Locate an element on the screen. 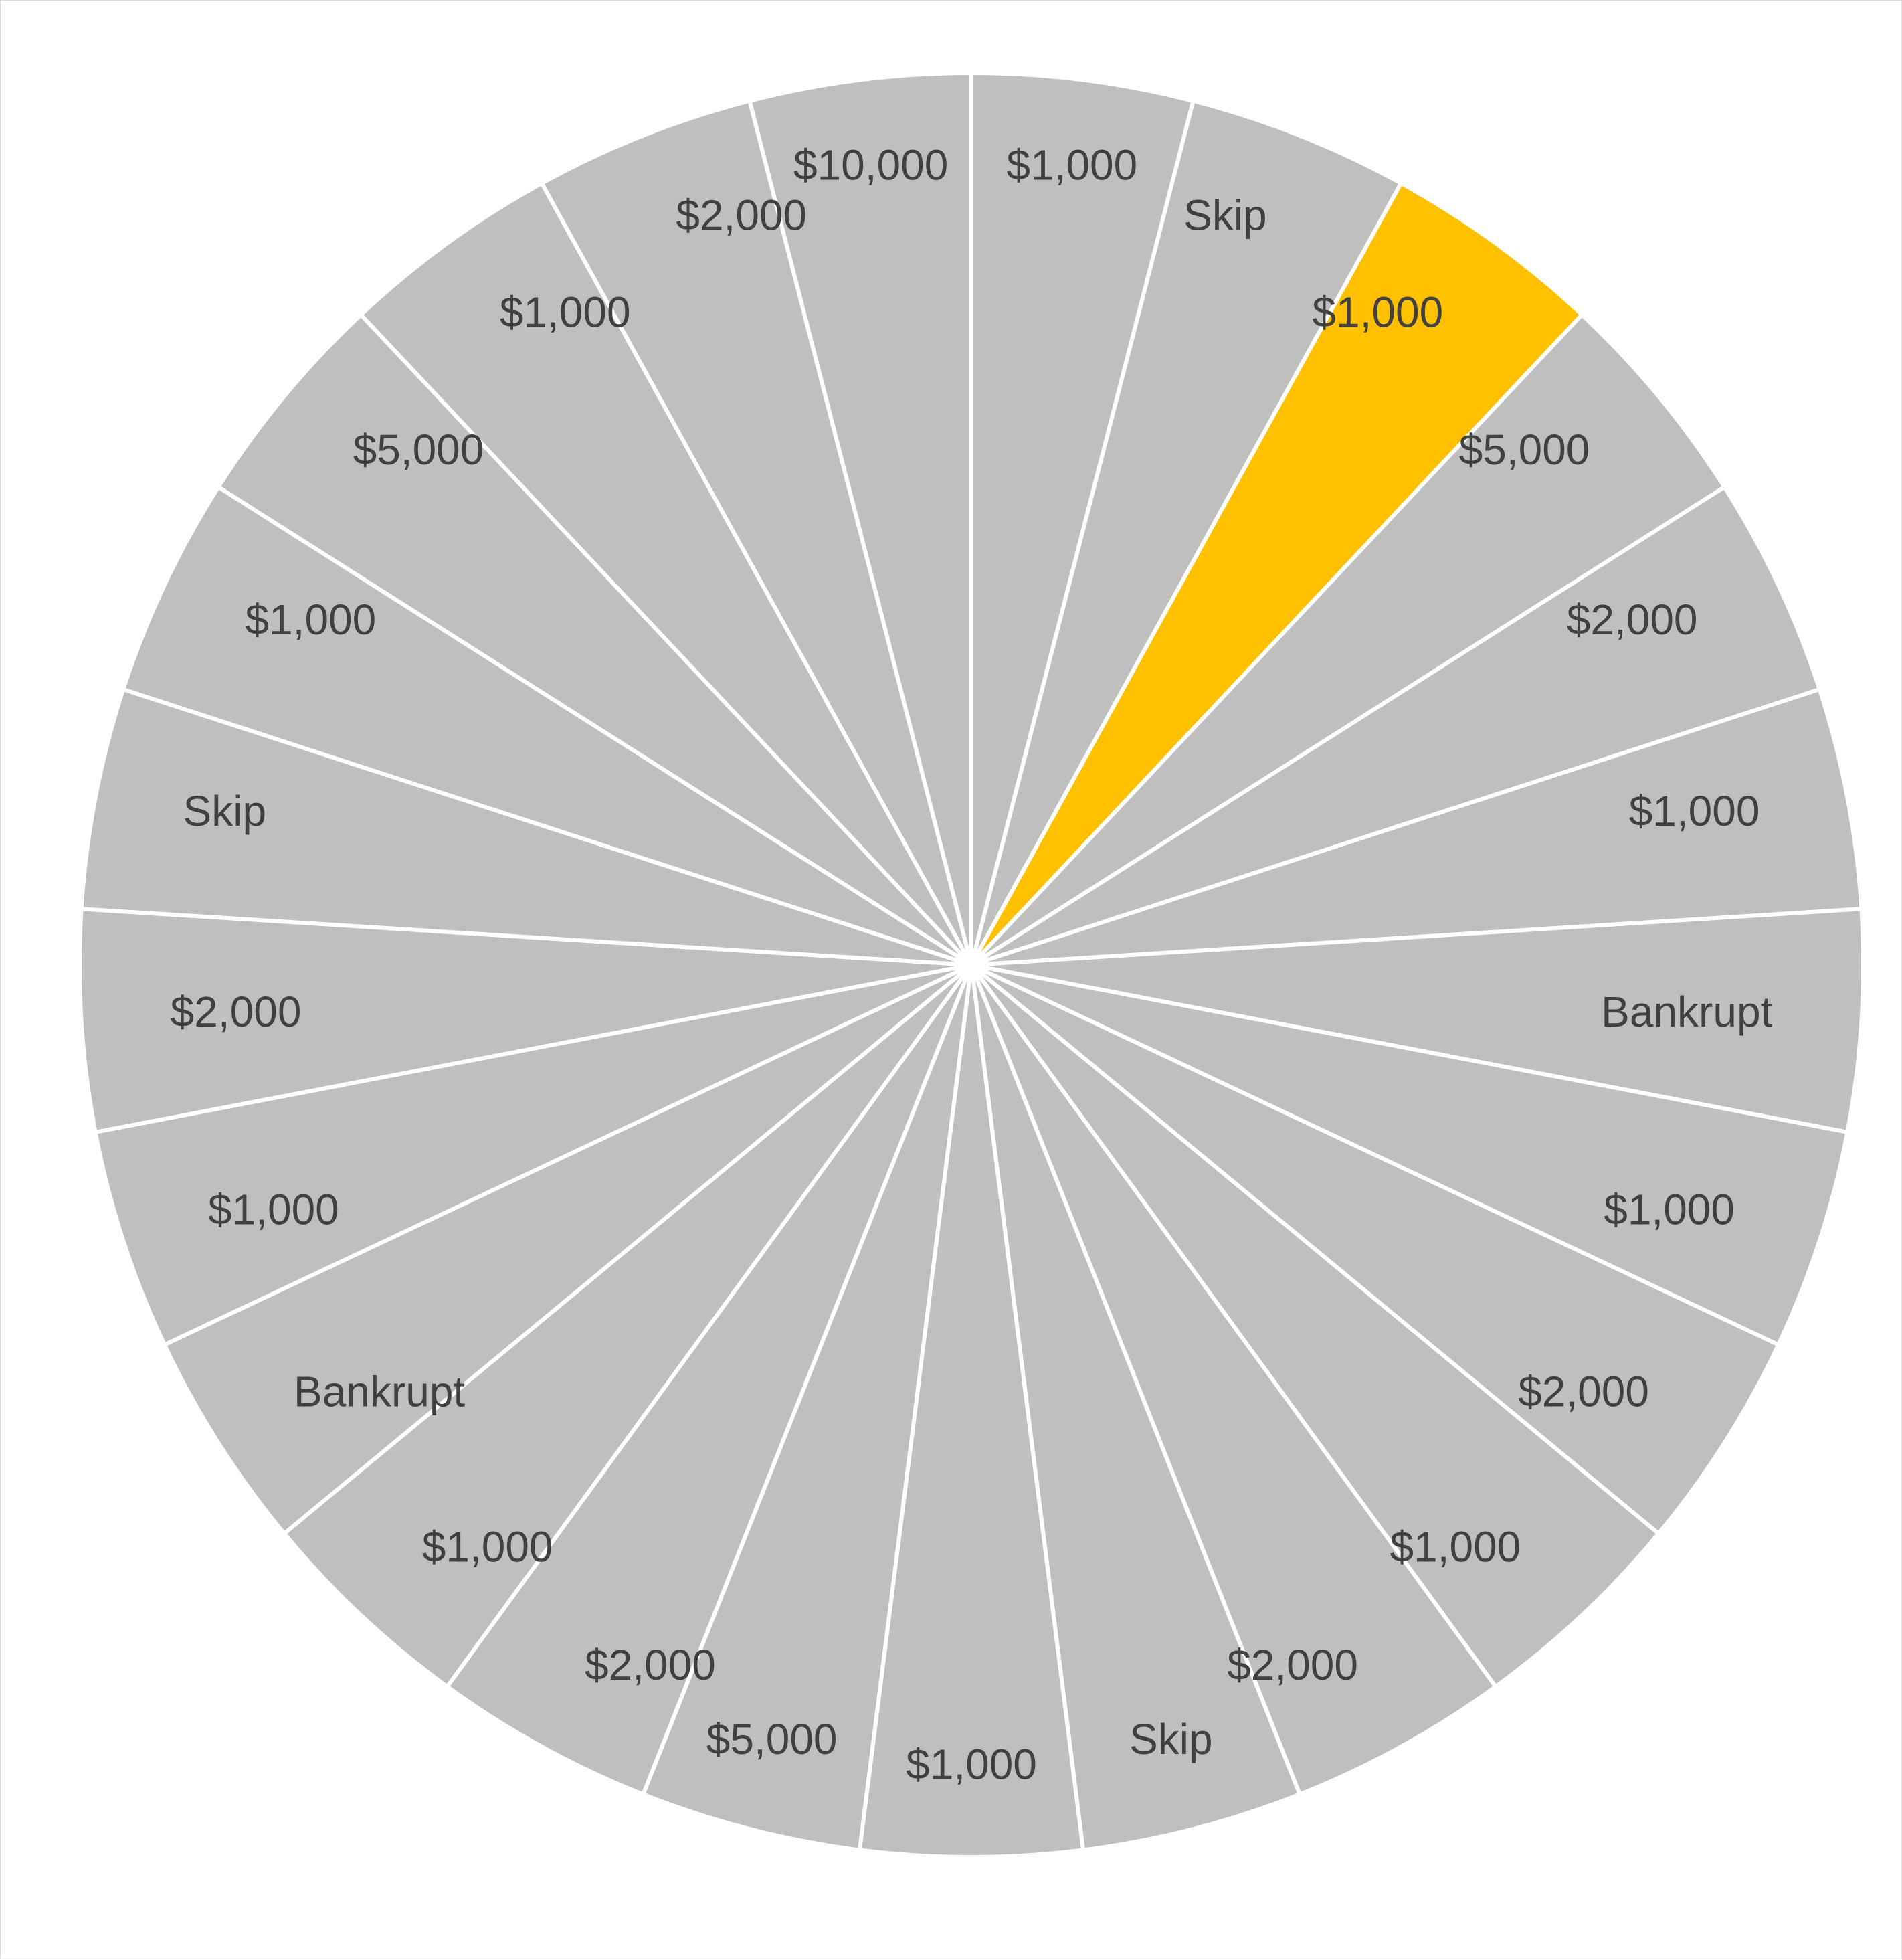  slice-label-22: $5,000 is located at coordinates (418, 450).